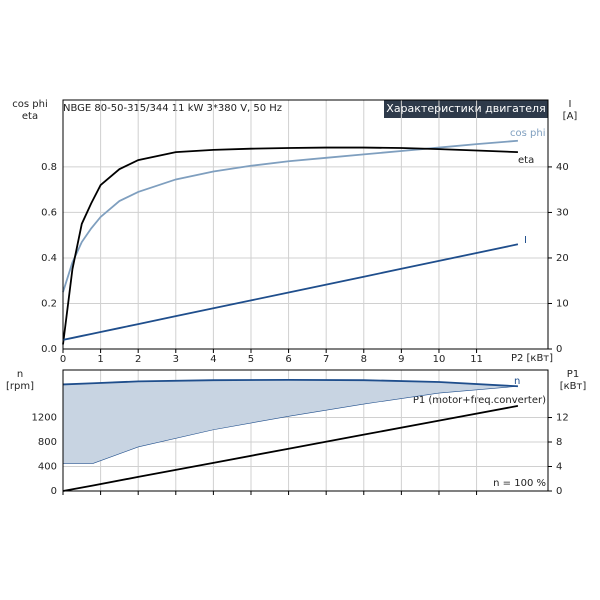  I want to click on y-tick-label: 1200, so click(44, 418).